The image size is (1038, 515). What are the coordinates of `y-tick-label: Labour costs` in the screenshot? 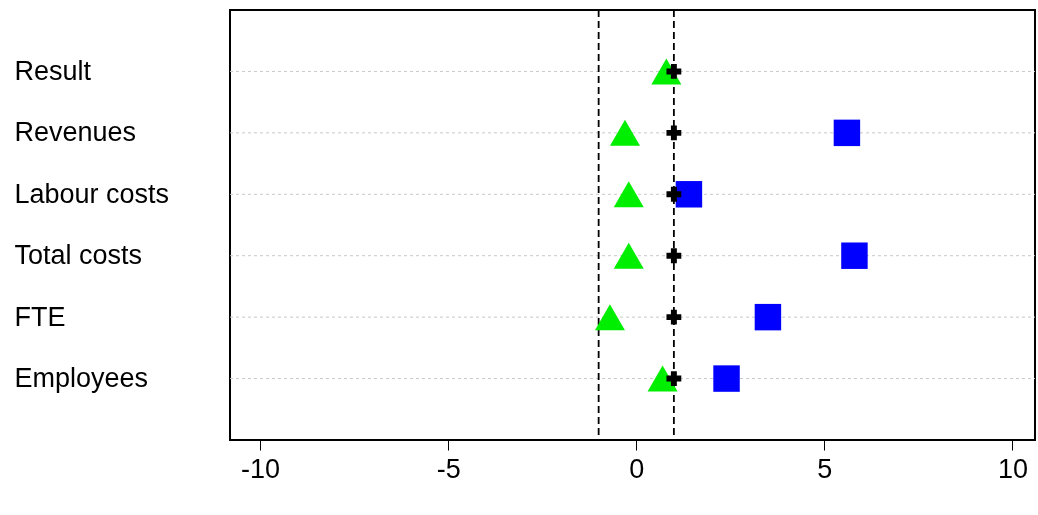 It's located at (92, 193).